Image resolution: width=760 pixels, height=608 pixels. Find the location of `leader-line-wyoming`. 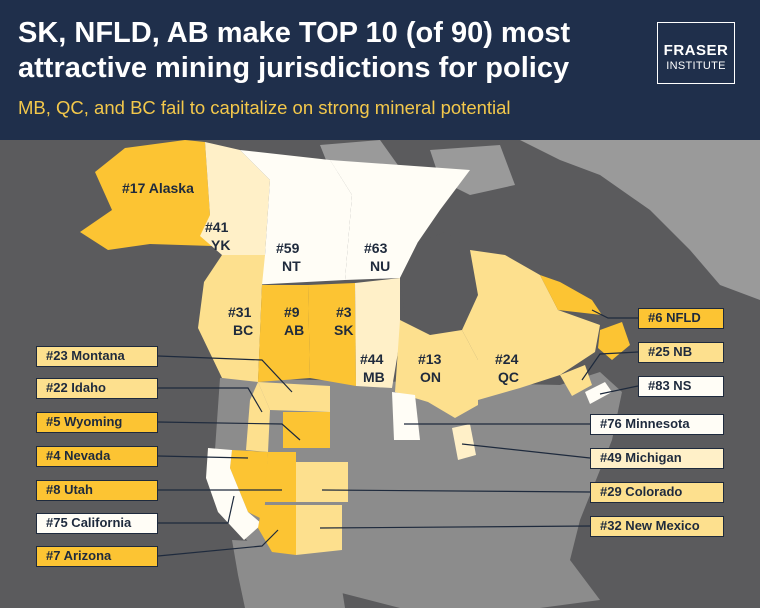

leader-line-wyoming is located at coordinates (229, 431).